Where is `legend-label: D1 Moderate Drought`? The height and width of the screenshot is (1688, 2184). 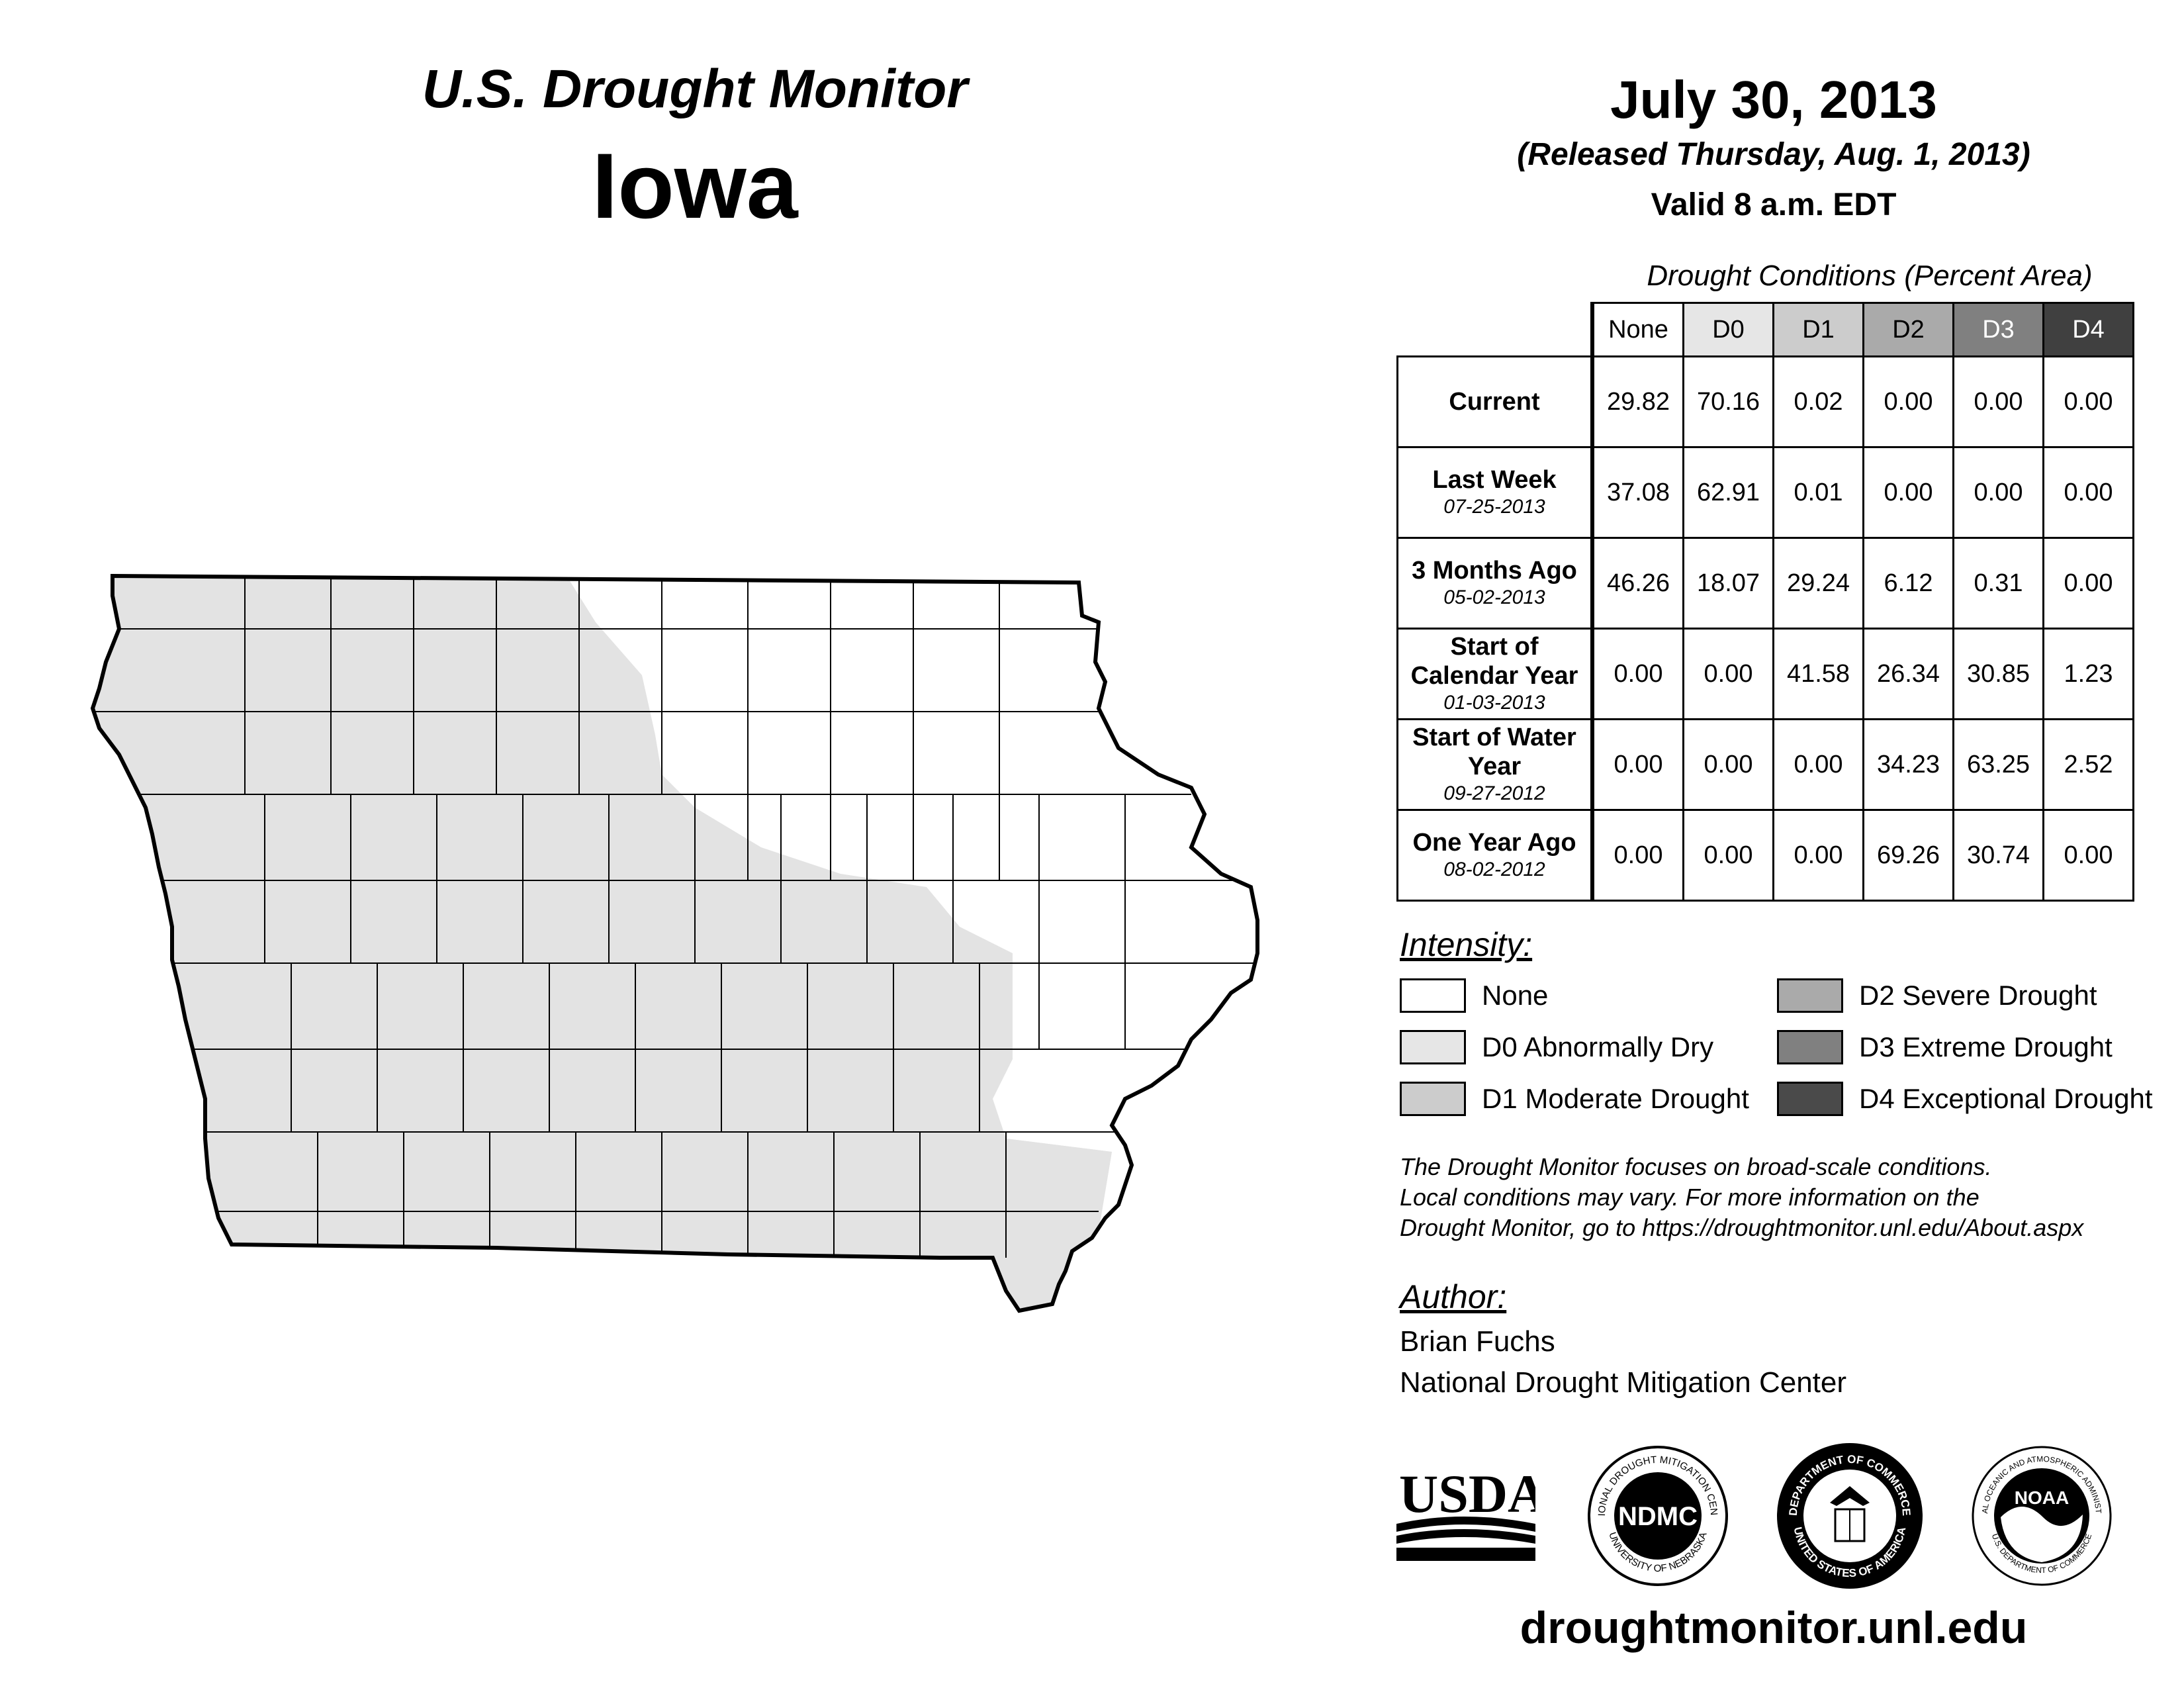 legend-label: D1 Moderate Drought is located at coordinates (1615, 1098).